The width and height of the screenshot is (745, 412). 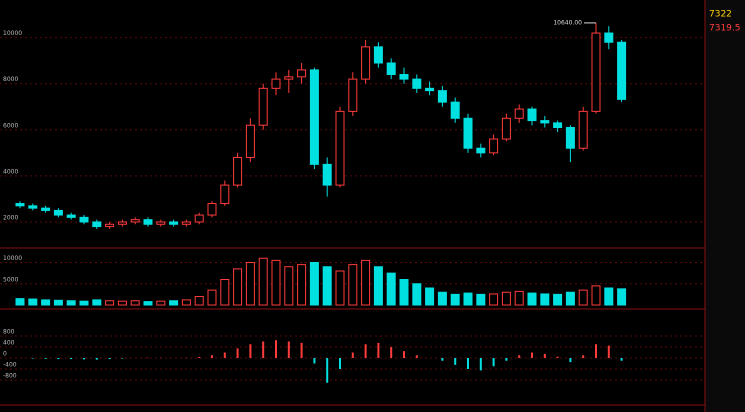 What do you see at coordinates (725, 206) in the screenshot?
I see `side-panel` at bounding box center [725, 206].